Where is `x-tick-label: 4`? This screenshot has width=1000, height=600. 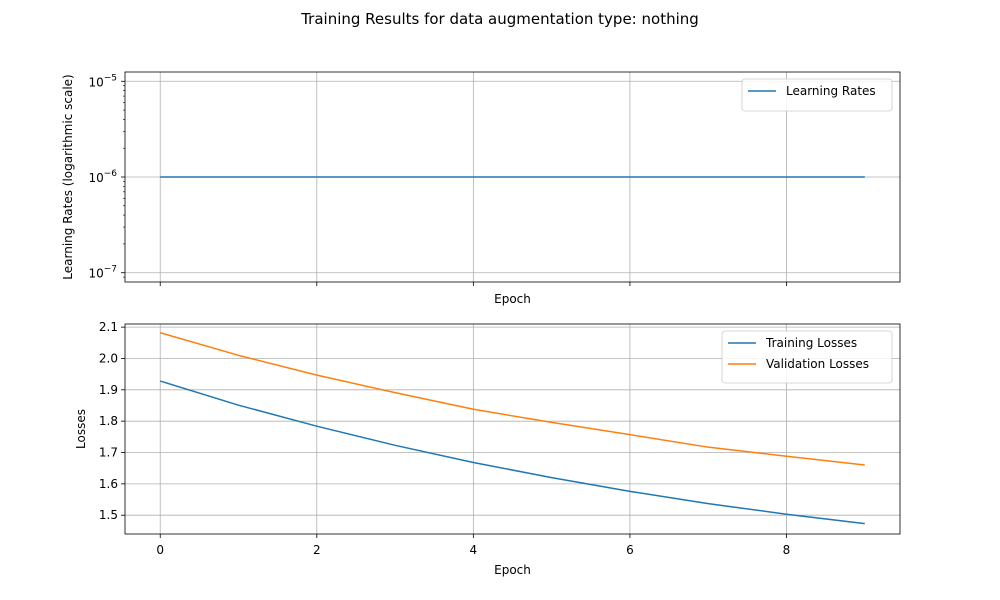
x-tick-label: 4 is located at coordinates (474, 550).